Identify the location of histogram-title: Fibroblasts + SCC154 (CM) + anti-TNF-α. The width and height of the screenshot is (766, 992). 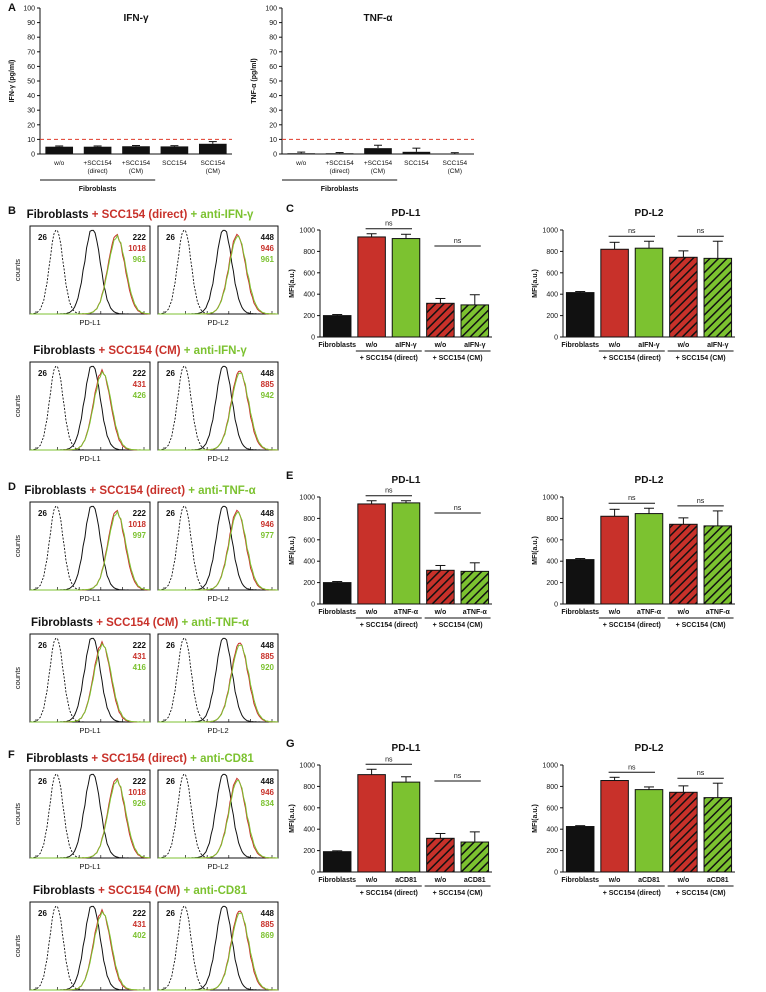
(140, 623).